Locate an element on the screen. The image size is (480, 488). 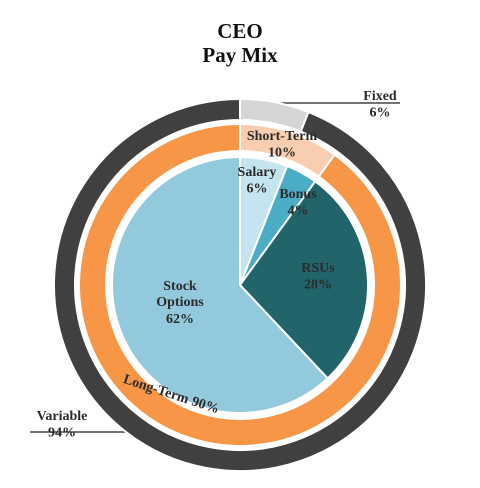
category-label: Fixed is located at coordinates (380, 96).